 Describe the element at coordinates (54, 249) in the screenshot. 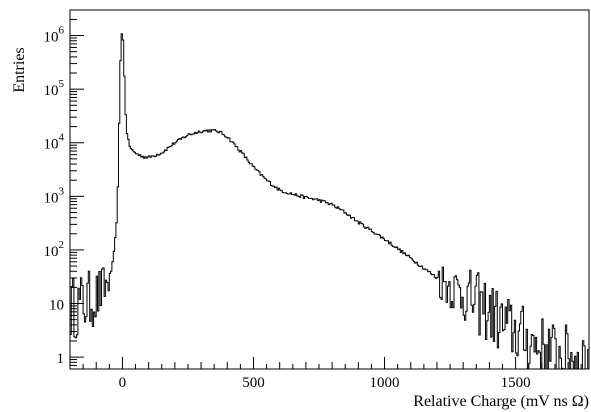

I see `y-tick-label: 10²` at that location.